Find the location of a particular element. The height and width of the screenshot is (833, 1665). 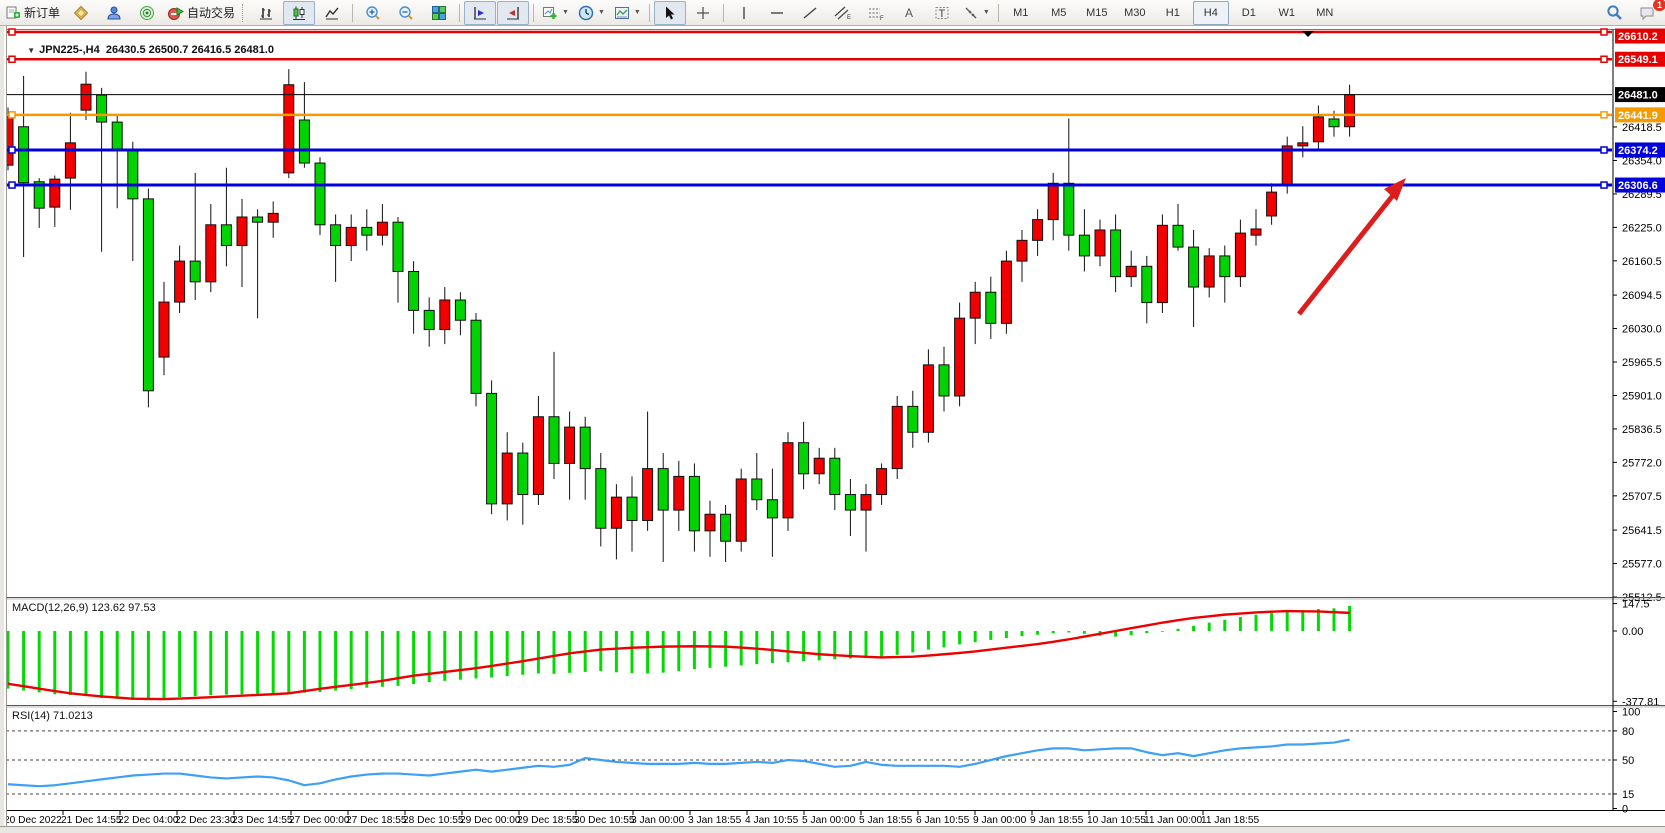

trend-arrow is located at coordinates (1346, 254).